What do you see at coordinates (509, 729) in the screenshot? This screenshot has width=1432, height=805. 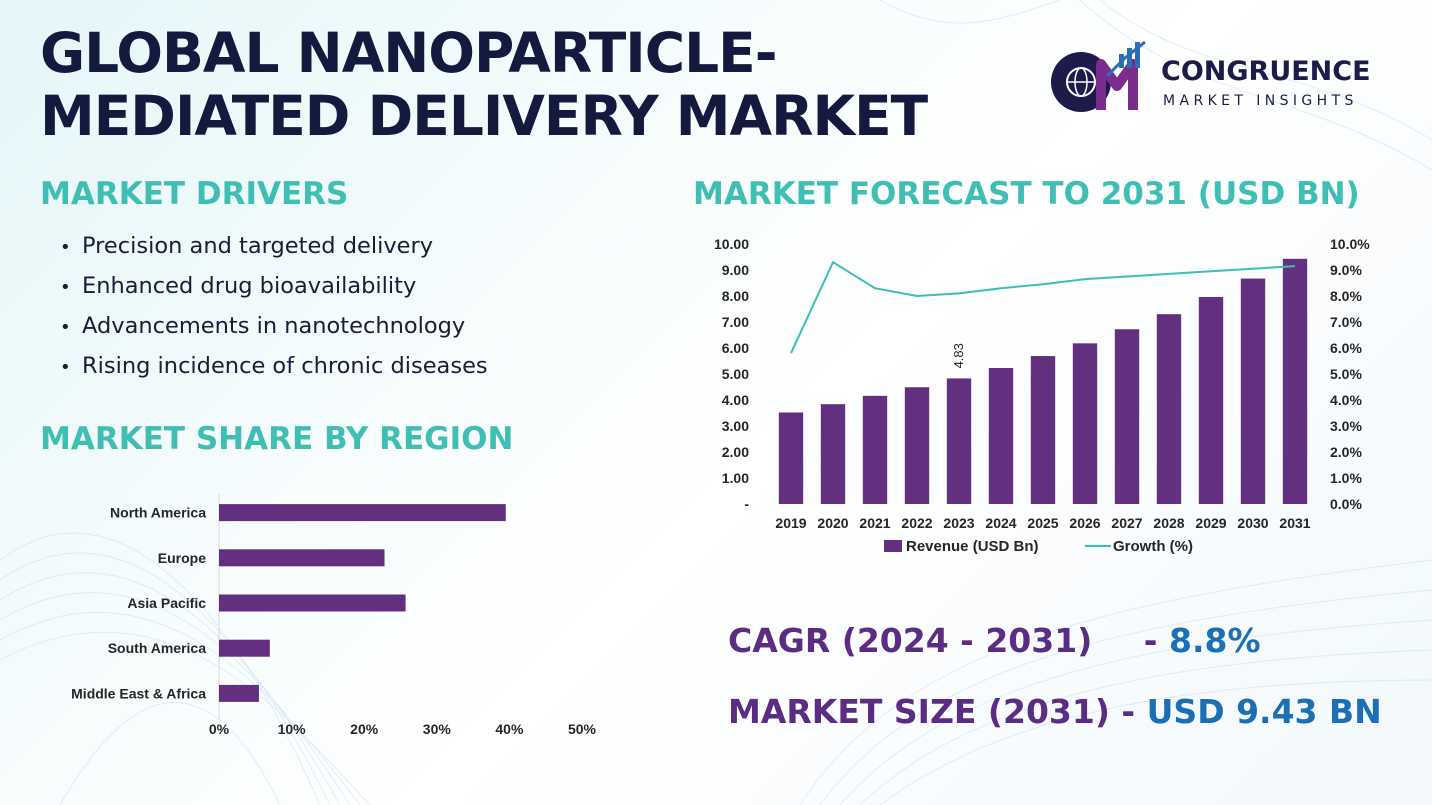 I see `x-tick-label: 40%` at bounding box center [509, 729].